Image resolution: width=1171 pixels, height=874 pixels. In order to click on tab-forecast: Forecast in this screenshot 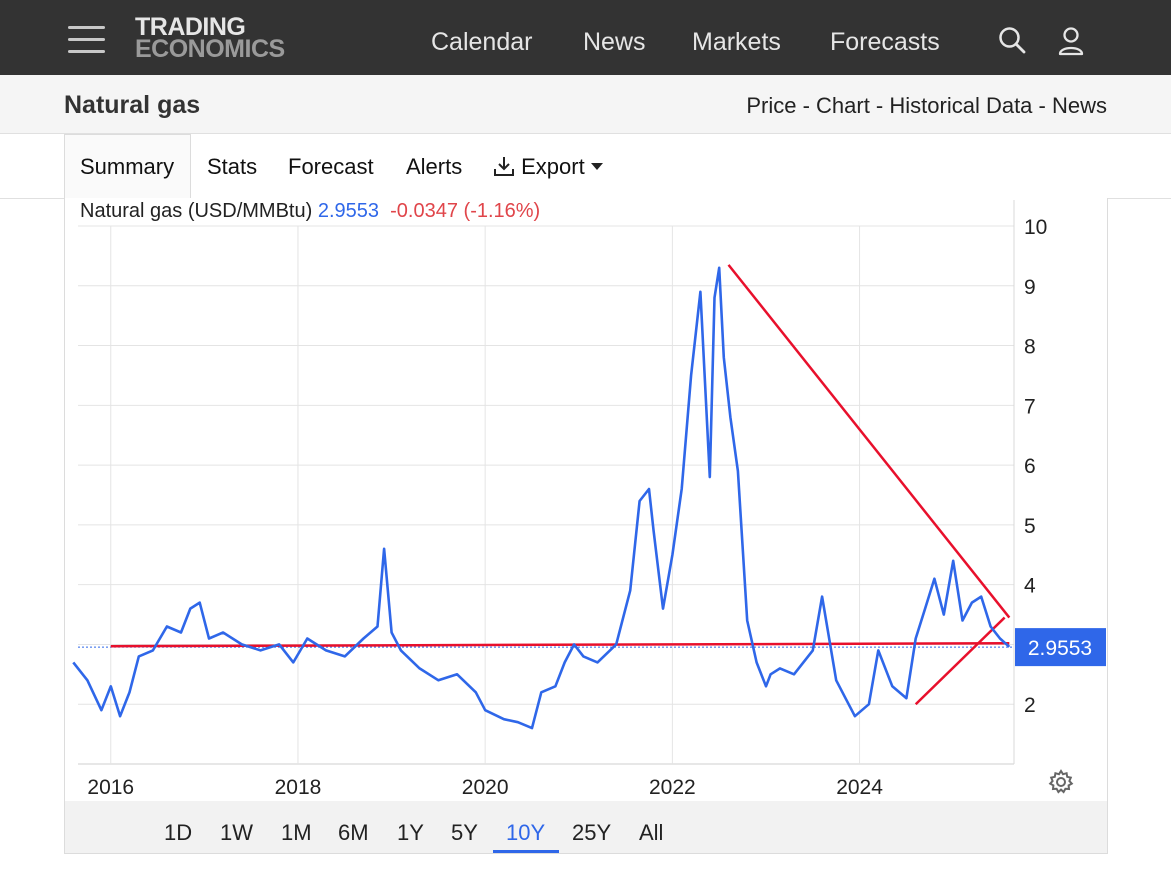, I will do `click(331, 166)`.